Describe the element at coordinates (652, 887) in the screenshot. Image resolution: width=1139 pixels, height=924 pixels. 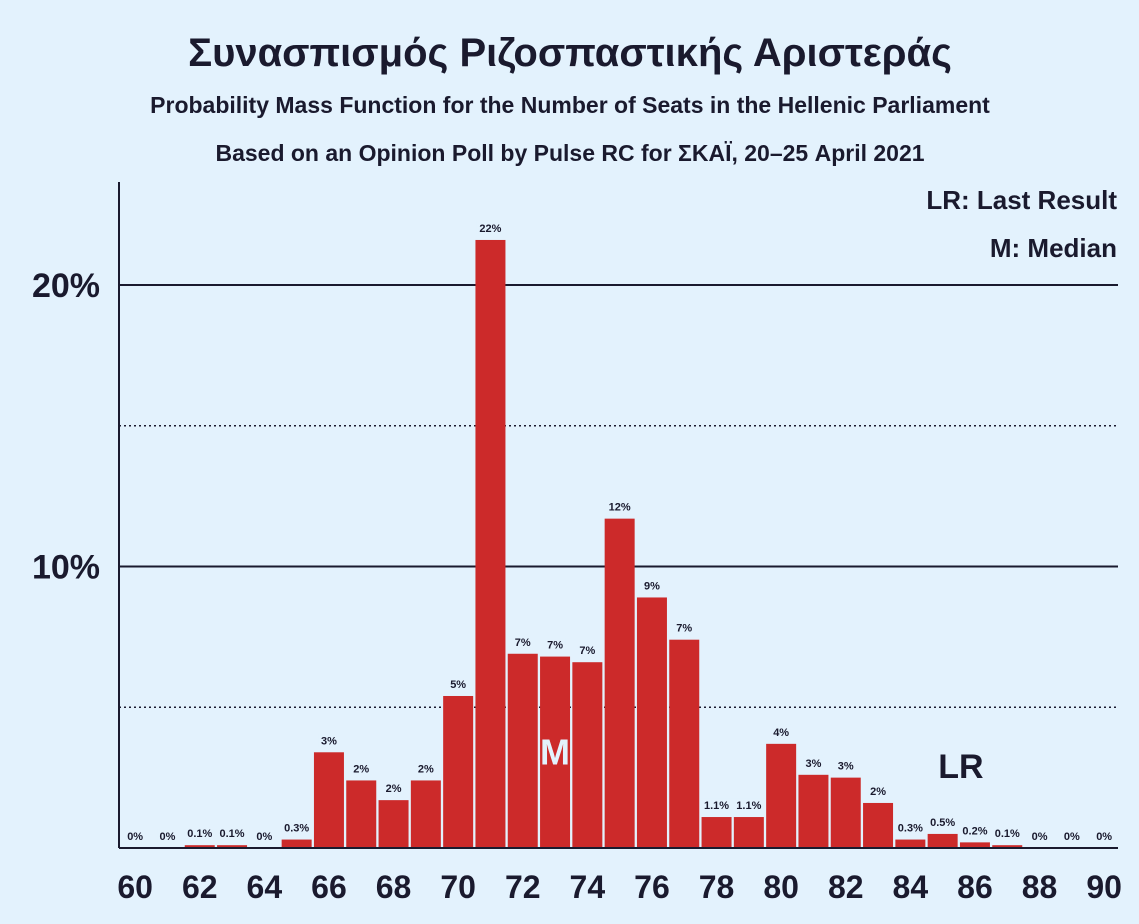
I see `x-tick-label: 76` at that location.